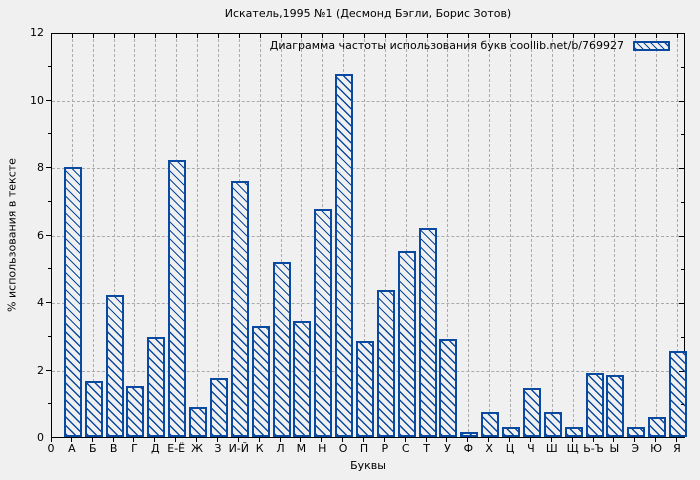 This screenshot has height=480, width=700. Describe the element at coordinates (322, 448) in the screenshot. I see `x-tick-label: Н` at that location.